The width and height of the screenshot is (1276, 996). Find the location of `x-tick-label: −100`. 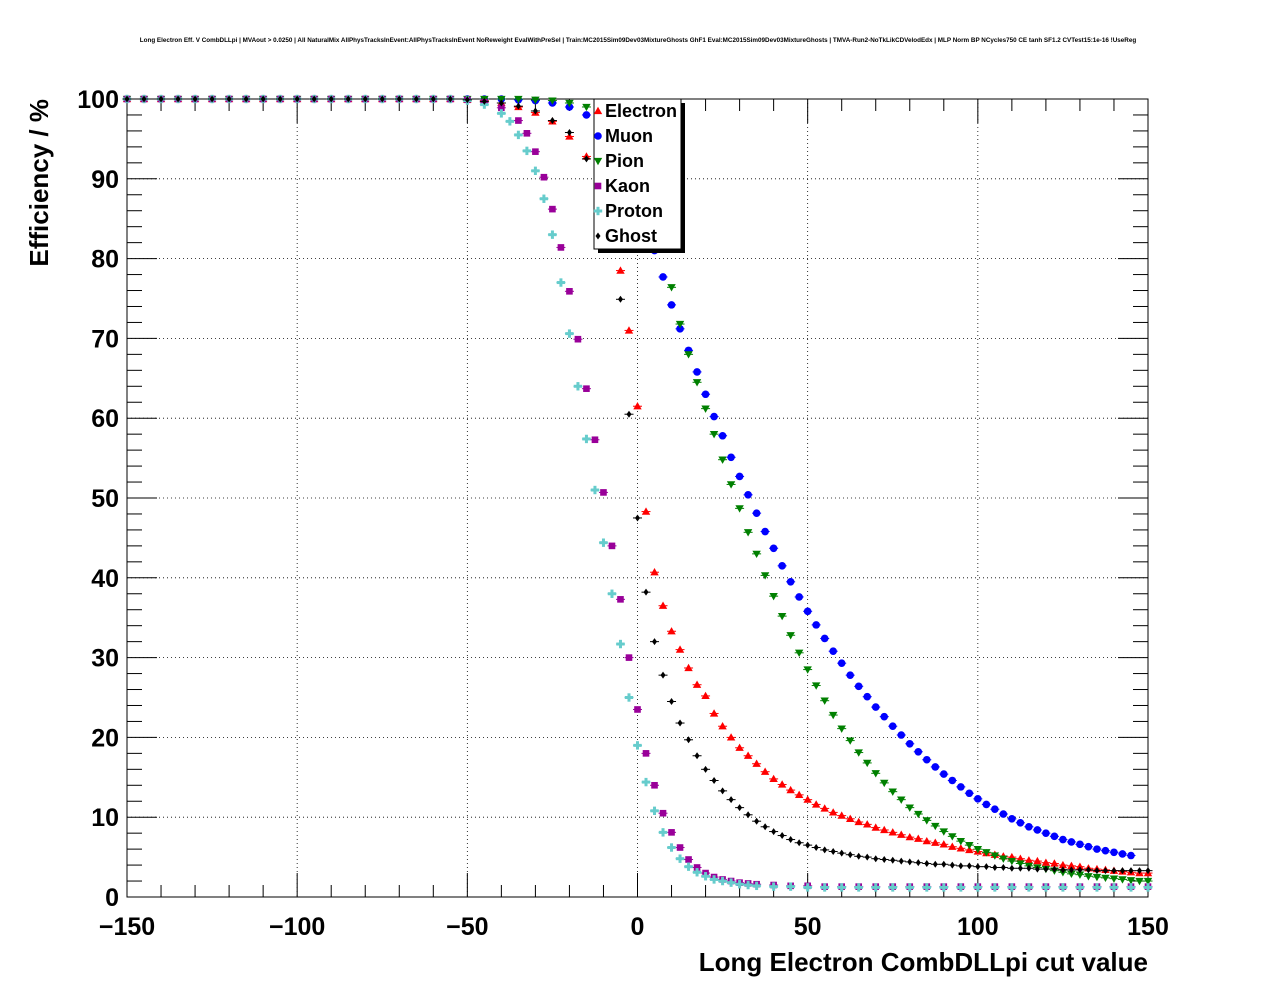

x-tick-label: −100 is located at coordinates (297, 927).